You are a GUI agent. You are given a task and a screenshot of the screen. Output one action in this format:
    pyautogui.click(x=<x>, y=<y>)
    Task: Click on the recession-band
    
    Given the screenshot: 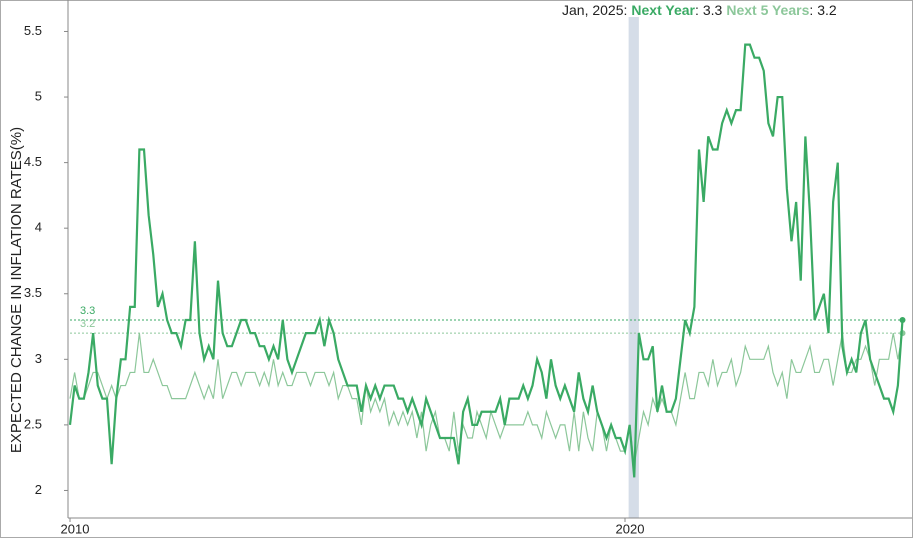 What is the action you would take?
    pyautogui.click(x=633, y=267)
    